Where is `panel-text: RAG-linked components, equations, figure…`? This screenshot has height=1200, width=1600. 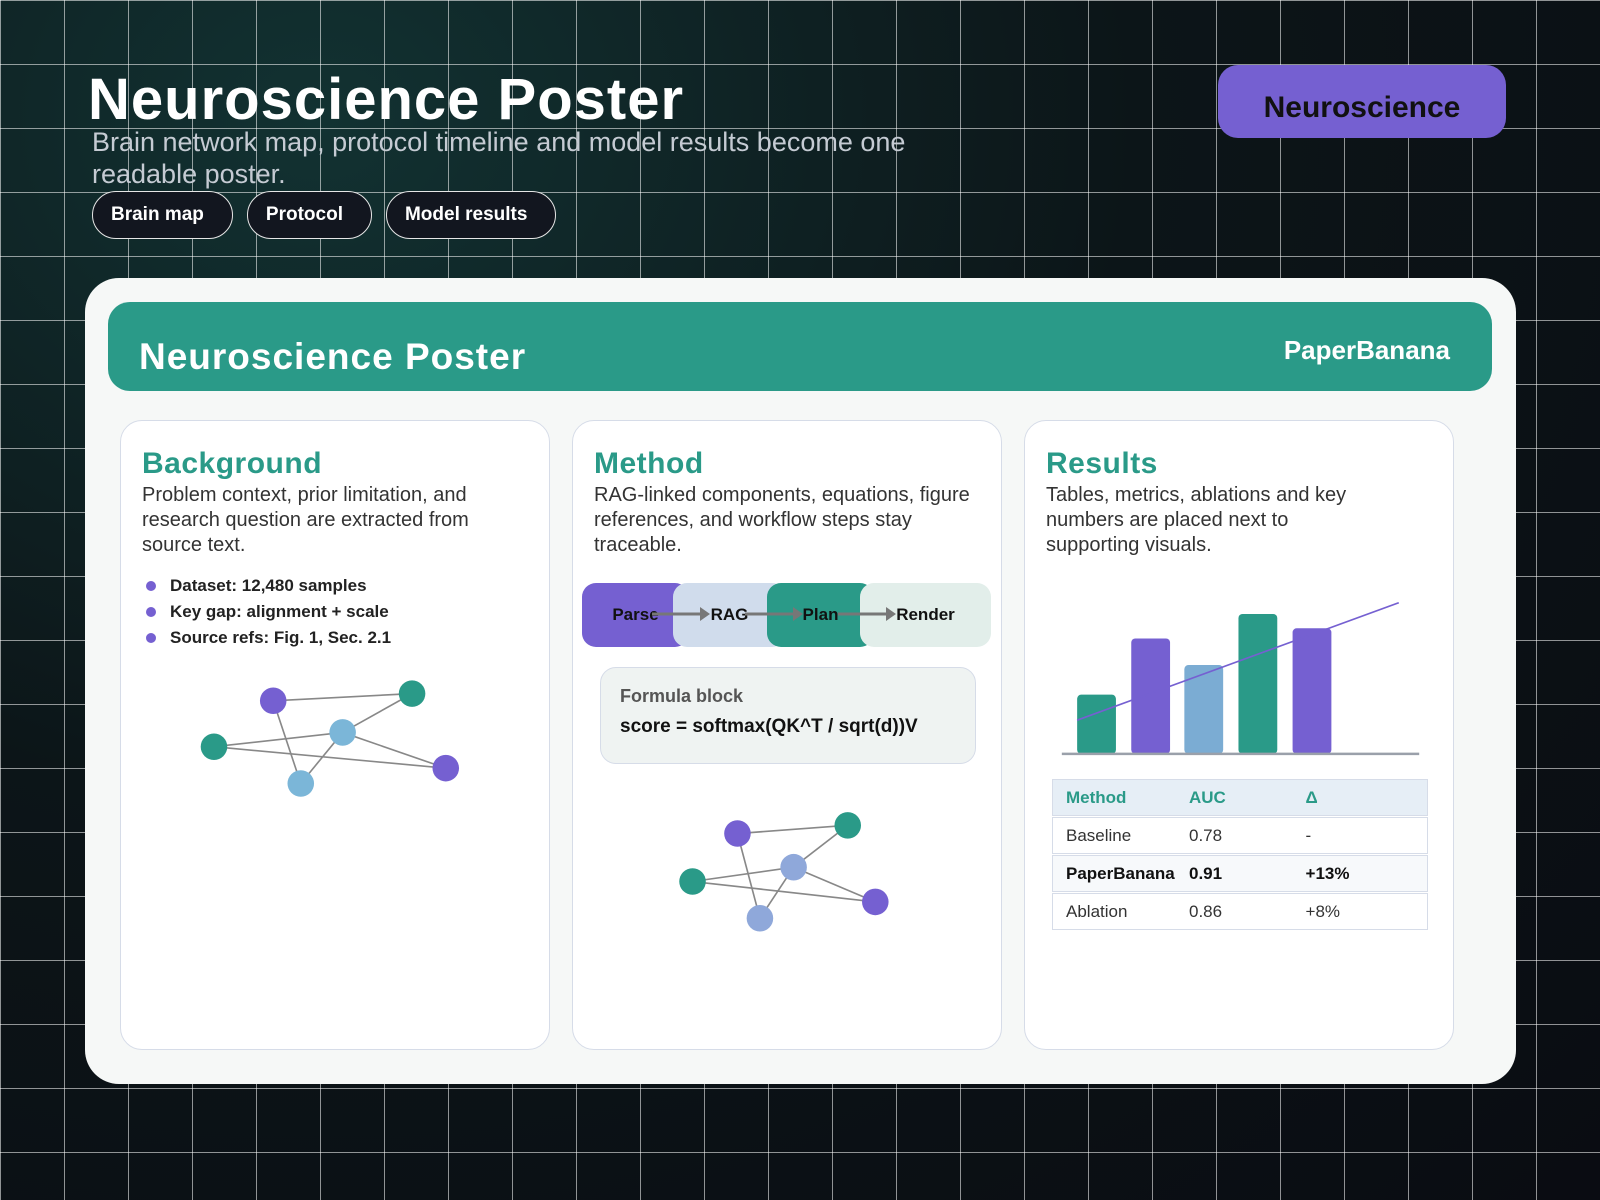 panel-text: RAG-linked components, equations, figure… is located at coordinates (782, 520).